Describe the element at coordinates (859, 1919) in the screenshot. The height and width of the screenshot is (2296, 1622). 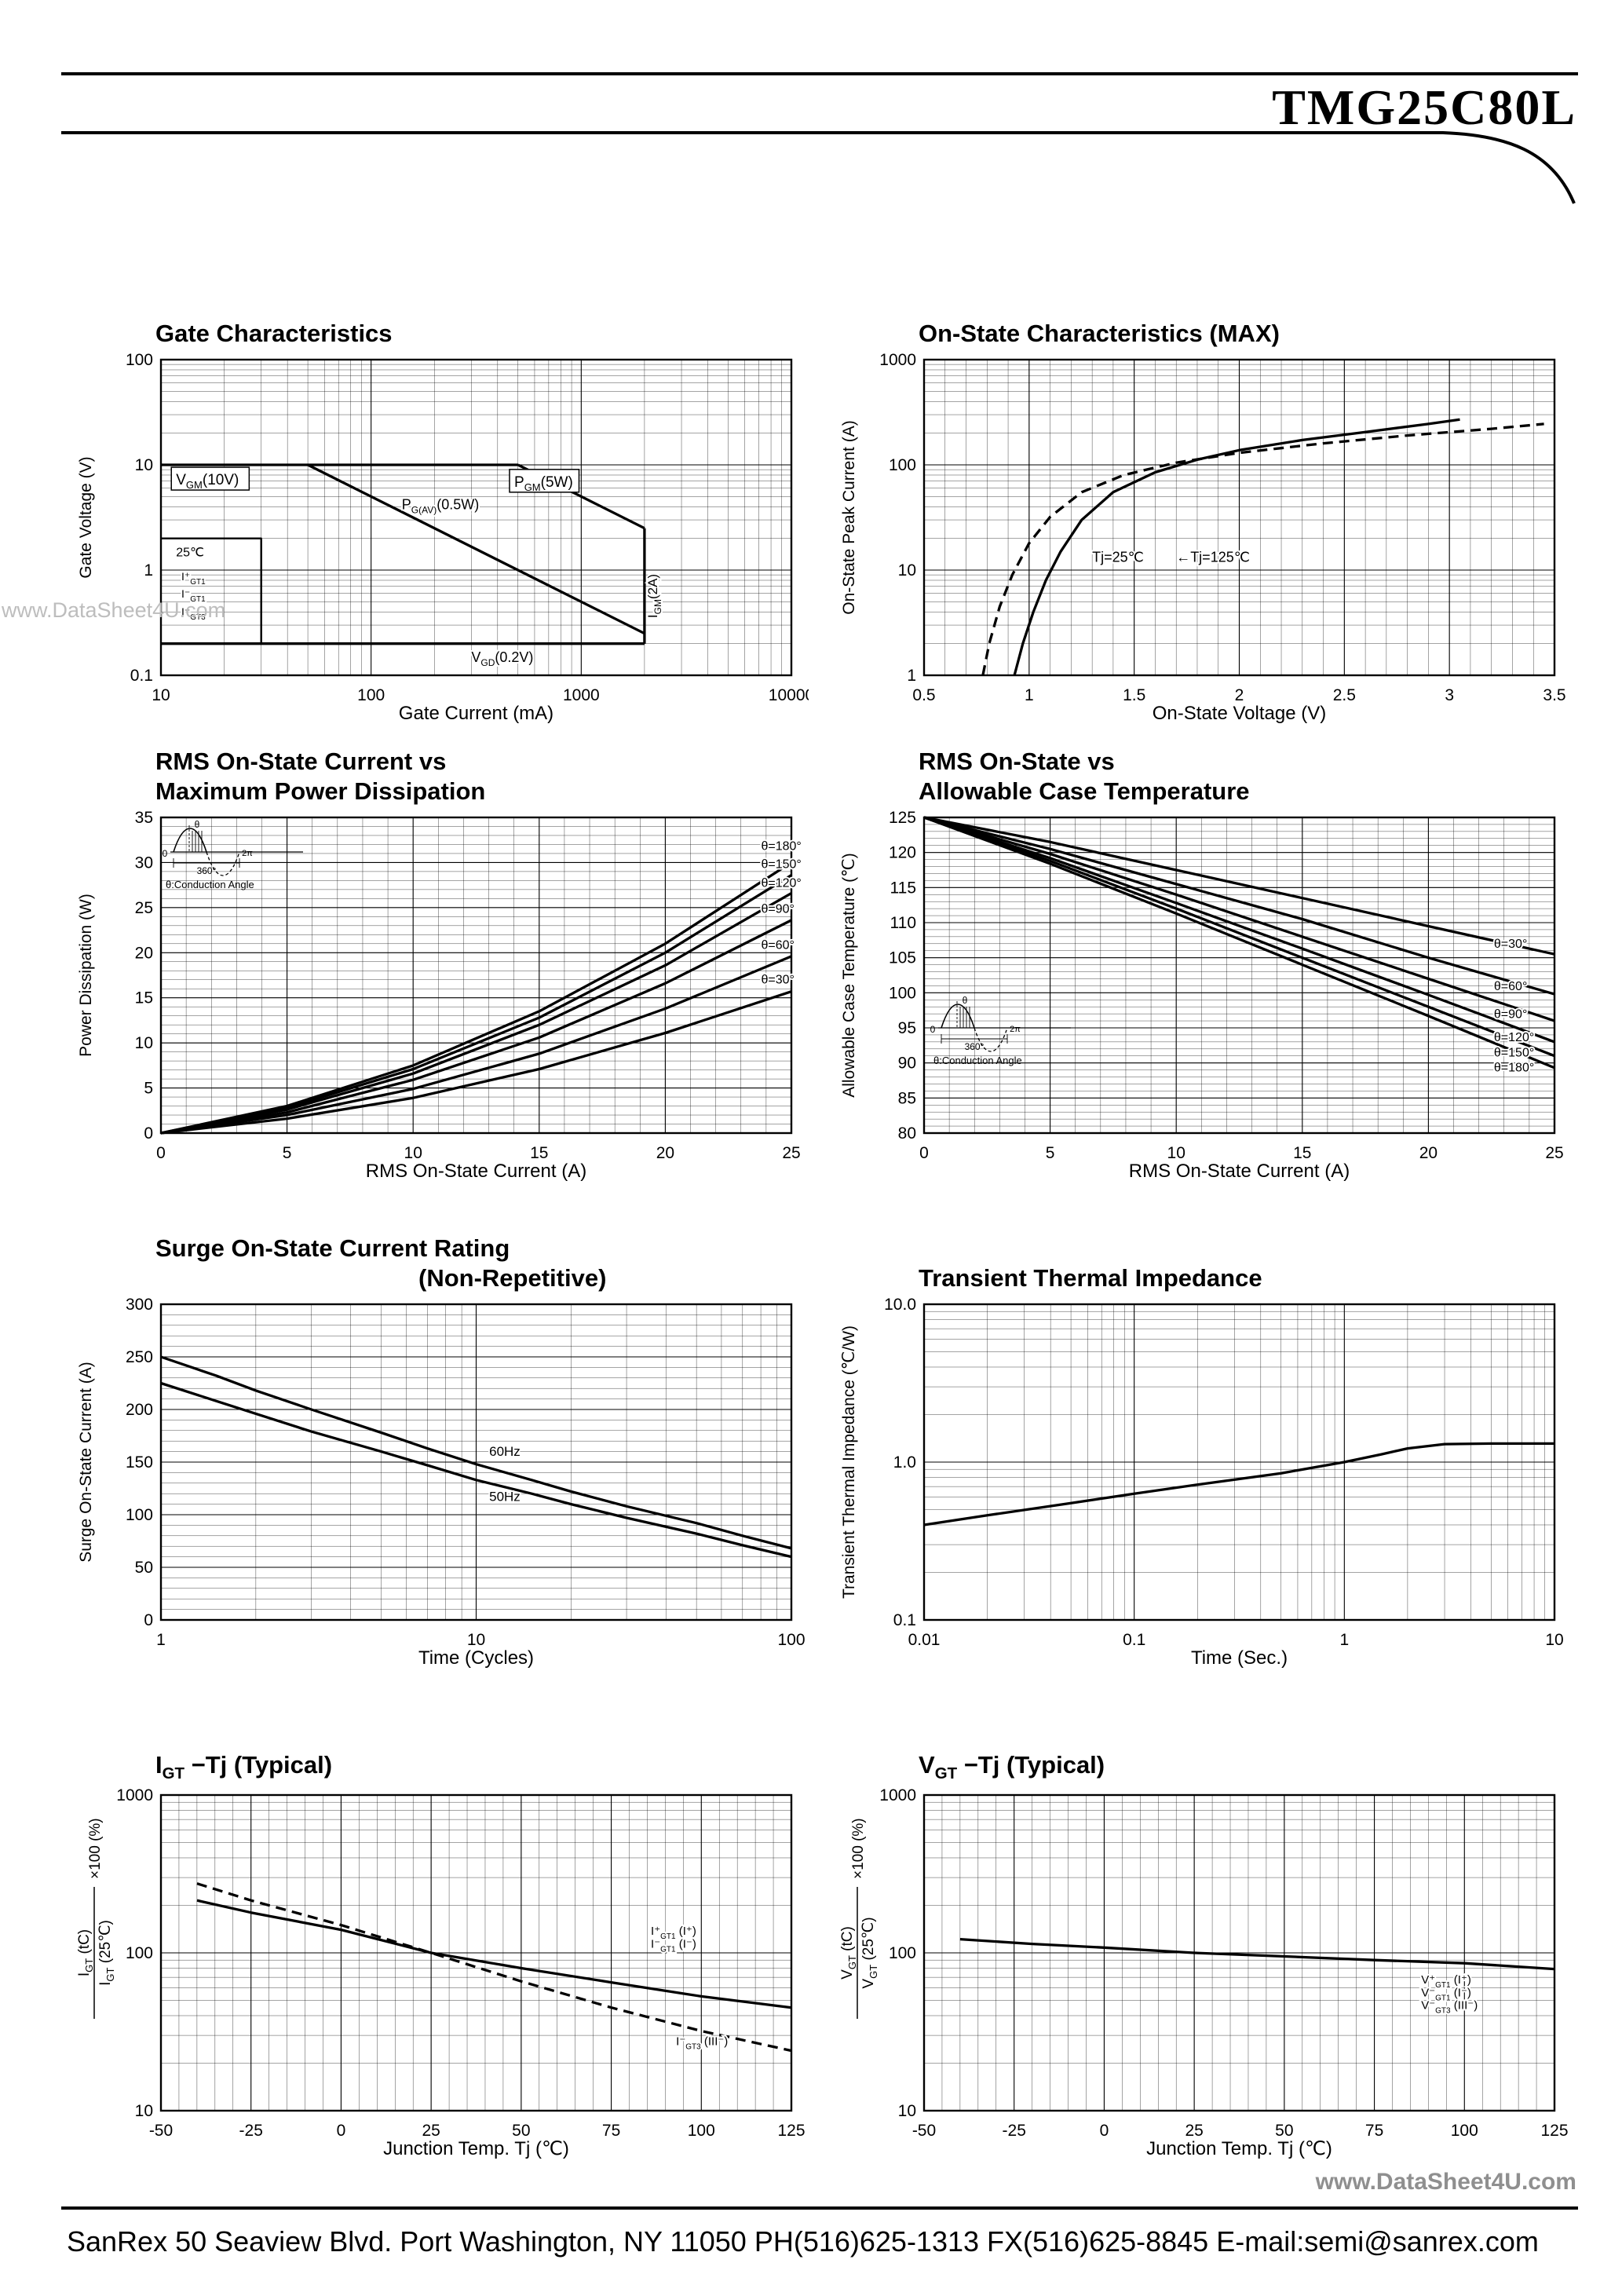
I see `vgt-y-axis-label: VGT (tC)VGT (25℃) ×100 (%)` at that location.